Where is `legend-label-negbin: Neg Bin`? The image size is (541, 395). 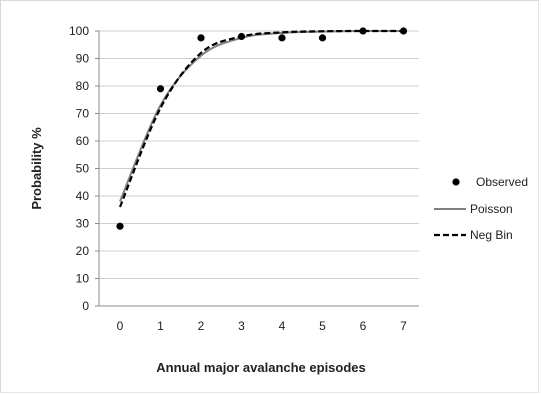
legend-label-negbin: Neg Bin is located at coordinates (491, 235).